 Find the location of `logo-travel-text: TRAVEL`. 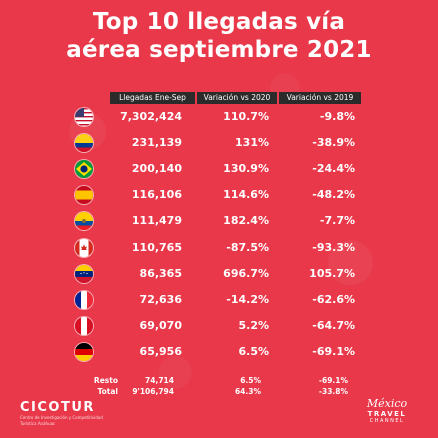

logo-travel-text: TRAVEL is located at coordinates (387, 414).